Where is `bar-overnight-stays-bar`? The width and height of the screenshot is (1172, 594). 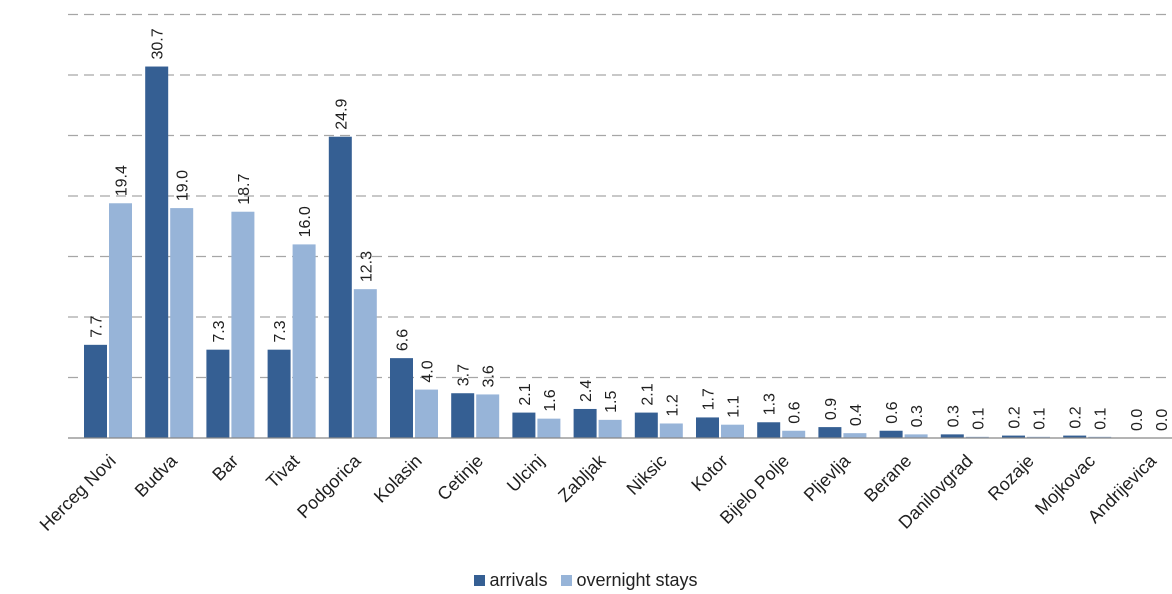 bar-overnight-stays-bar is located at coordinates (243, 324).